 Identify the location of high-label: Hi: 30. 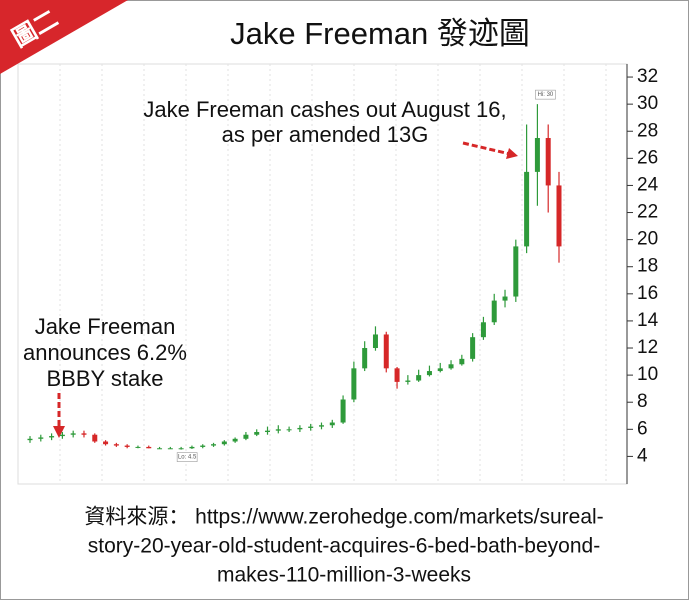
(546, 95).